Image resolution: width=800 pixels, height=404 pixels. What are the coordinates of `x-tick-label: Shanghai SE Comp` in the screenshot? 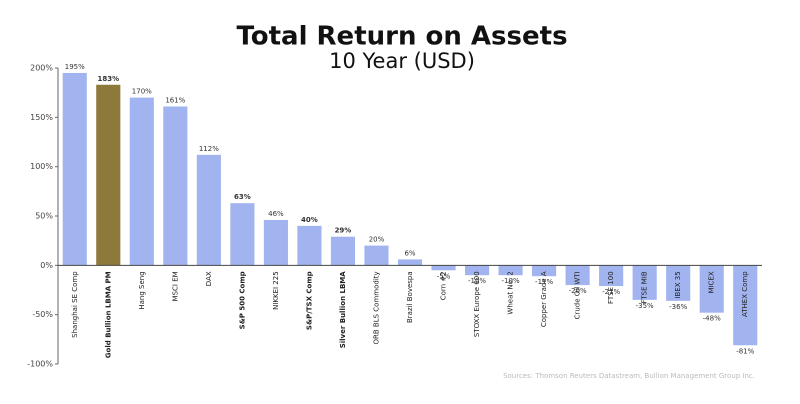 It's located at (75, 304).